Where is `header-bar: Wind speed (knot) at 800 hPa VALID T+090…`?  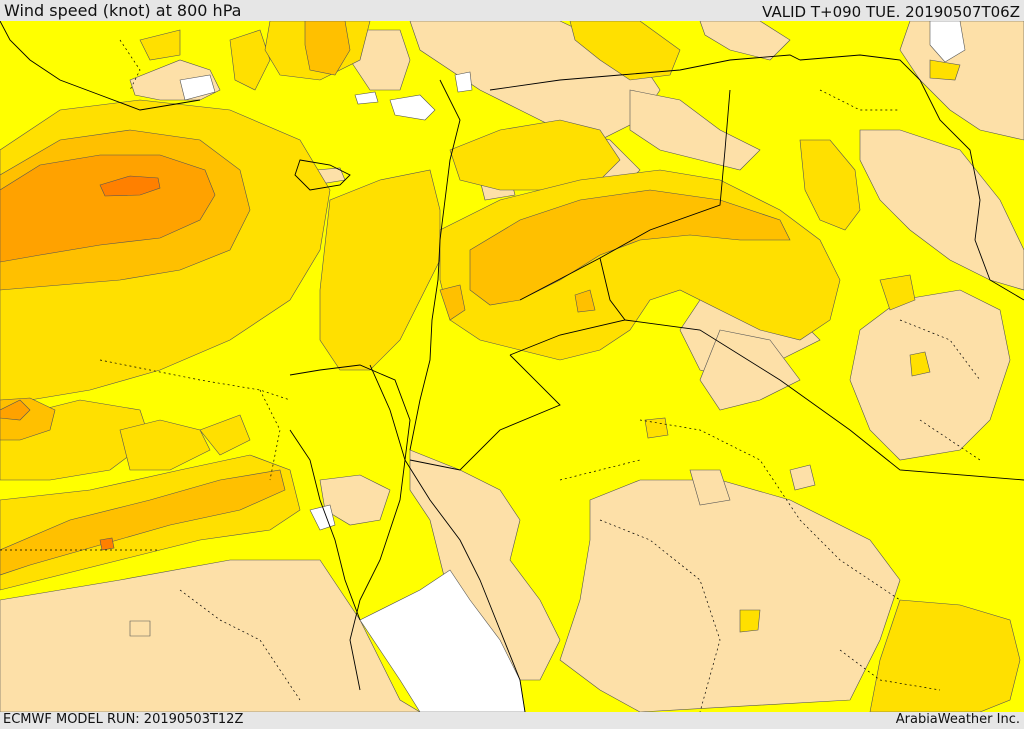
header-bar: Wind speed (knot) at 800 hPa VALID T+090… is located at coordinates (512, 10).